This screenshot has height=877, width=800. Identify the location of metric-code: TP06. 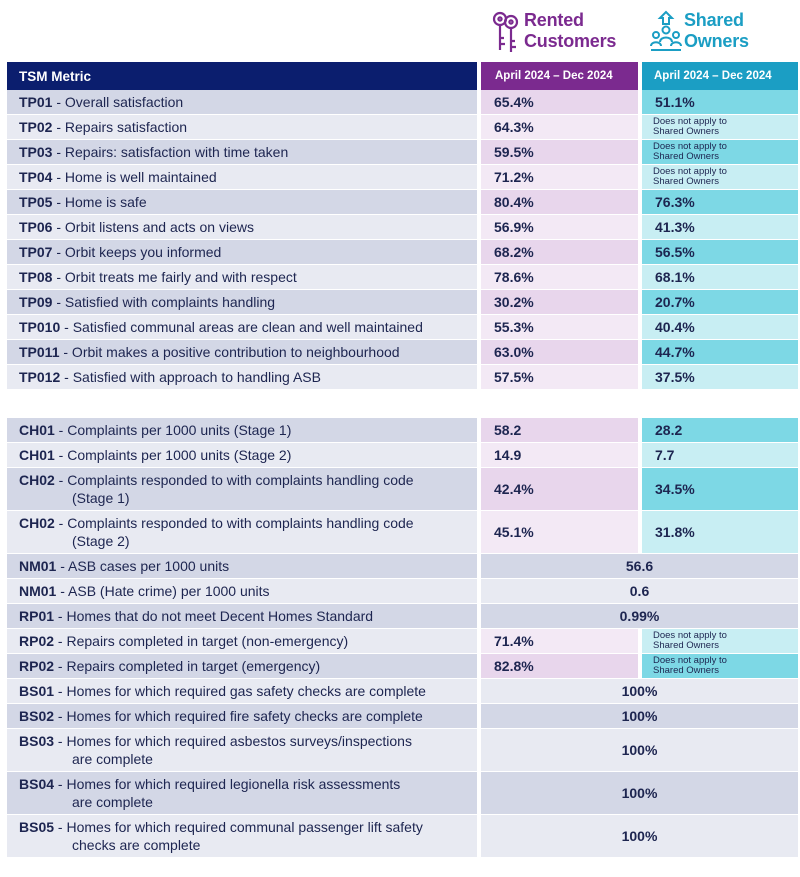
(36, 227).